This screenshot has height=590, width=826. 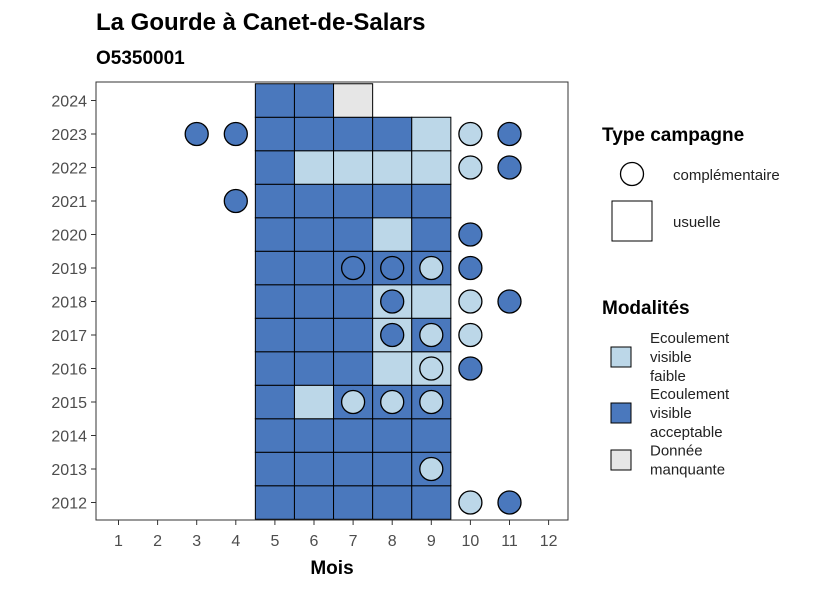 I want to click on x-tick-label-10: 10, so click(x=471, y=541).